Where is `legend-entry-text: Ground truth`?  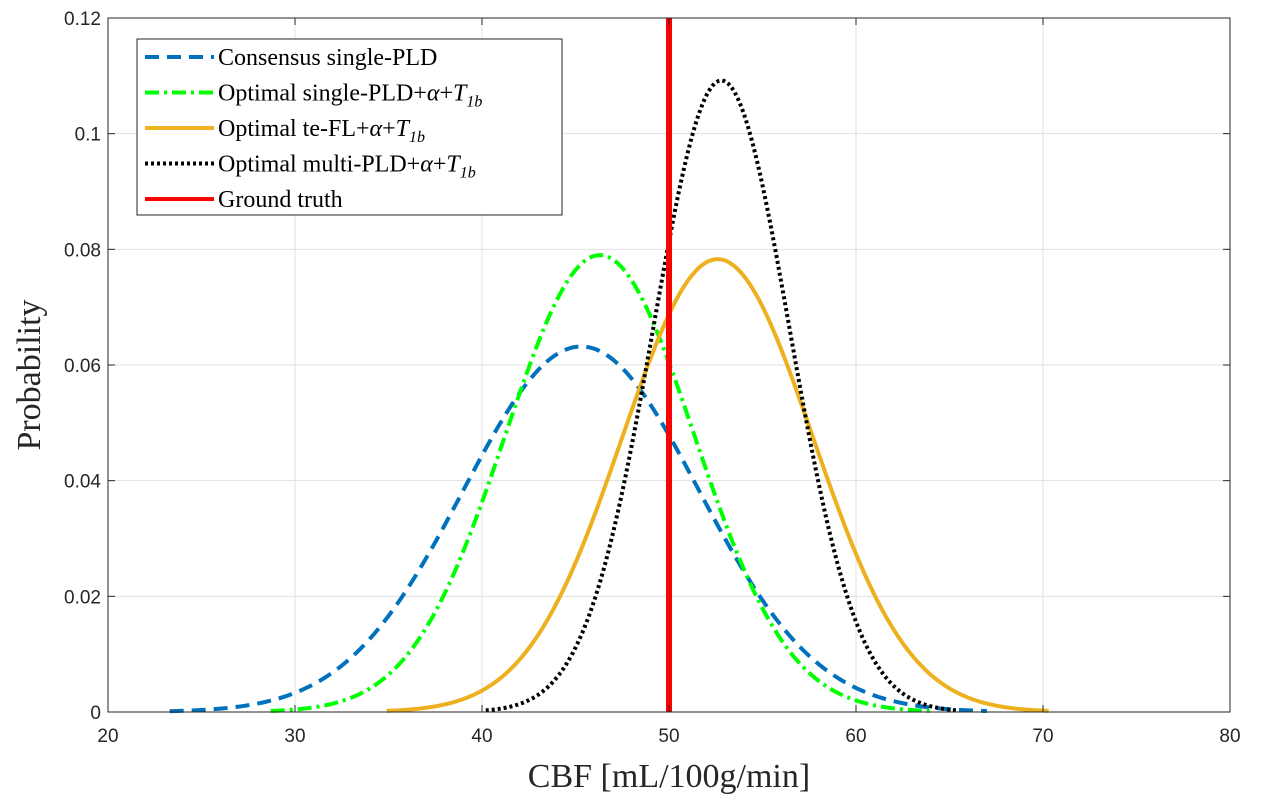 legend-entry-text: Ground truth is located at coordinates (280, 200).